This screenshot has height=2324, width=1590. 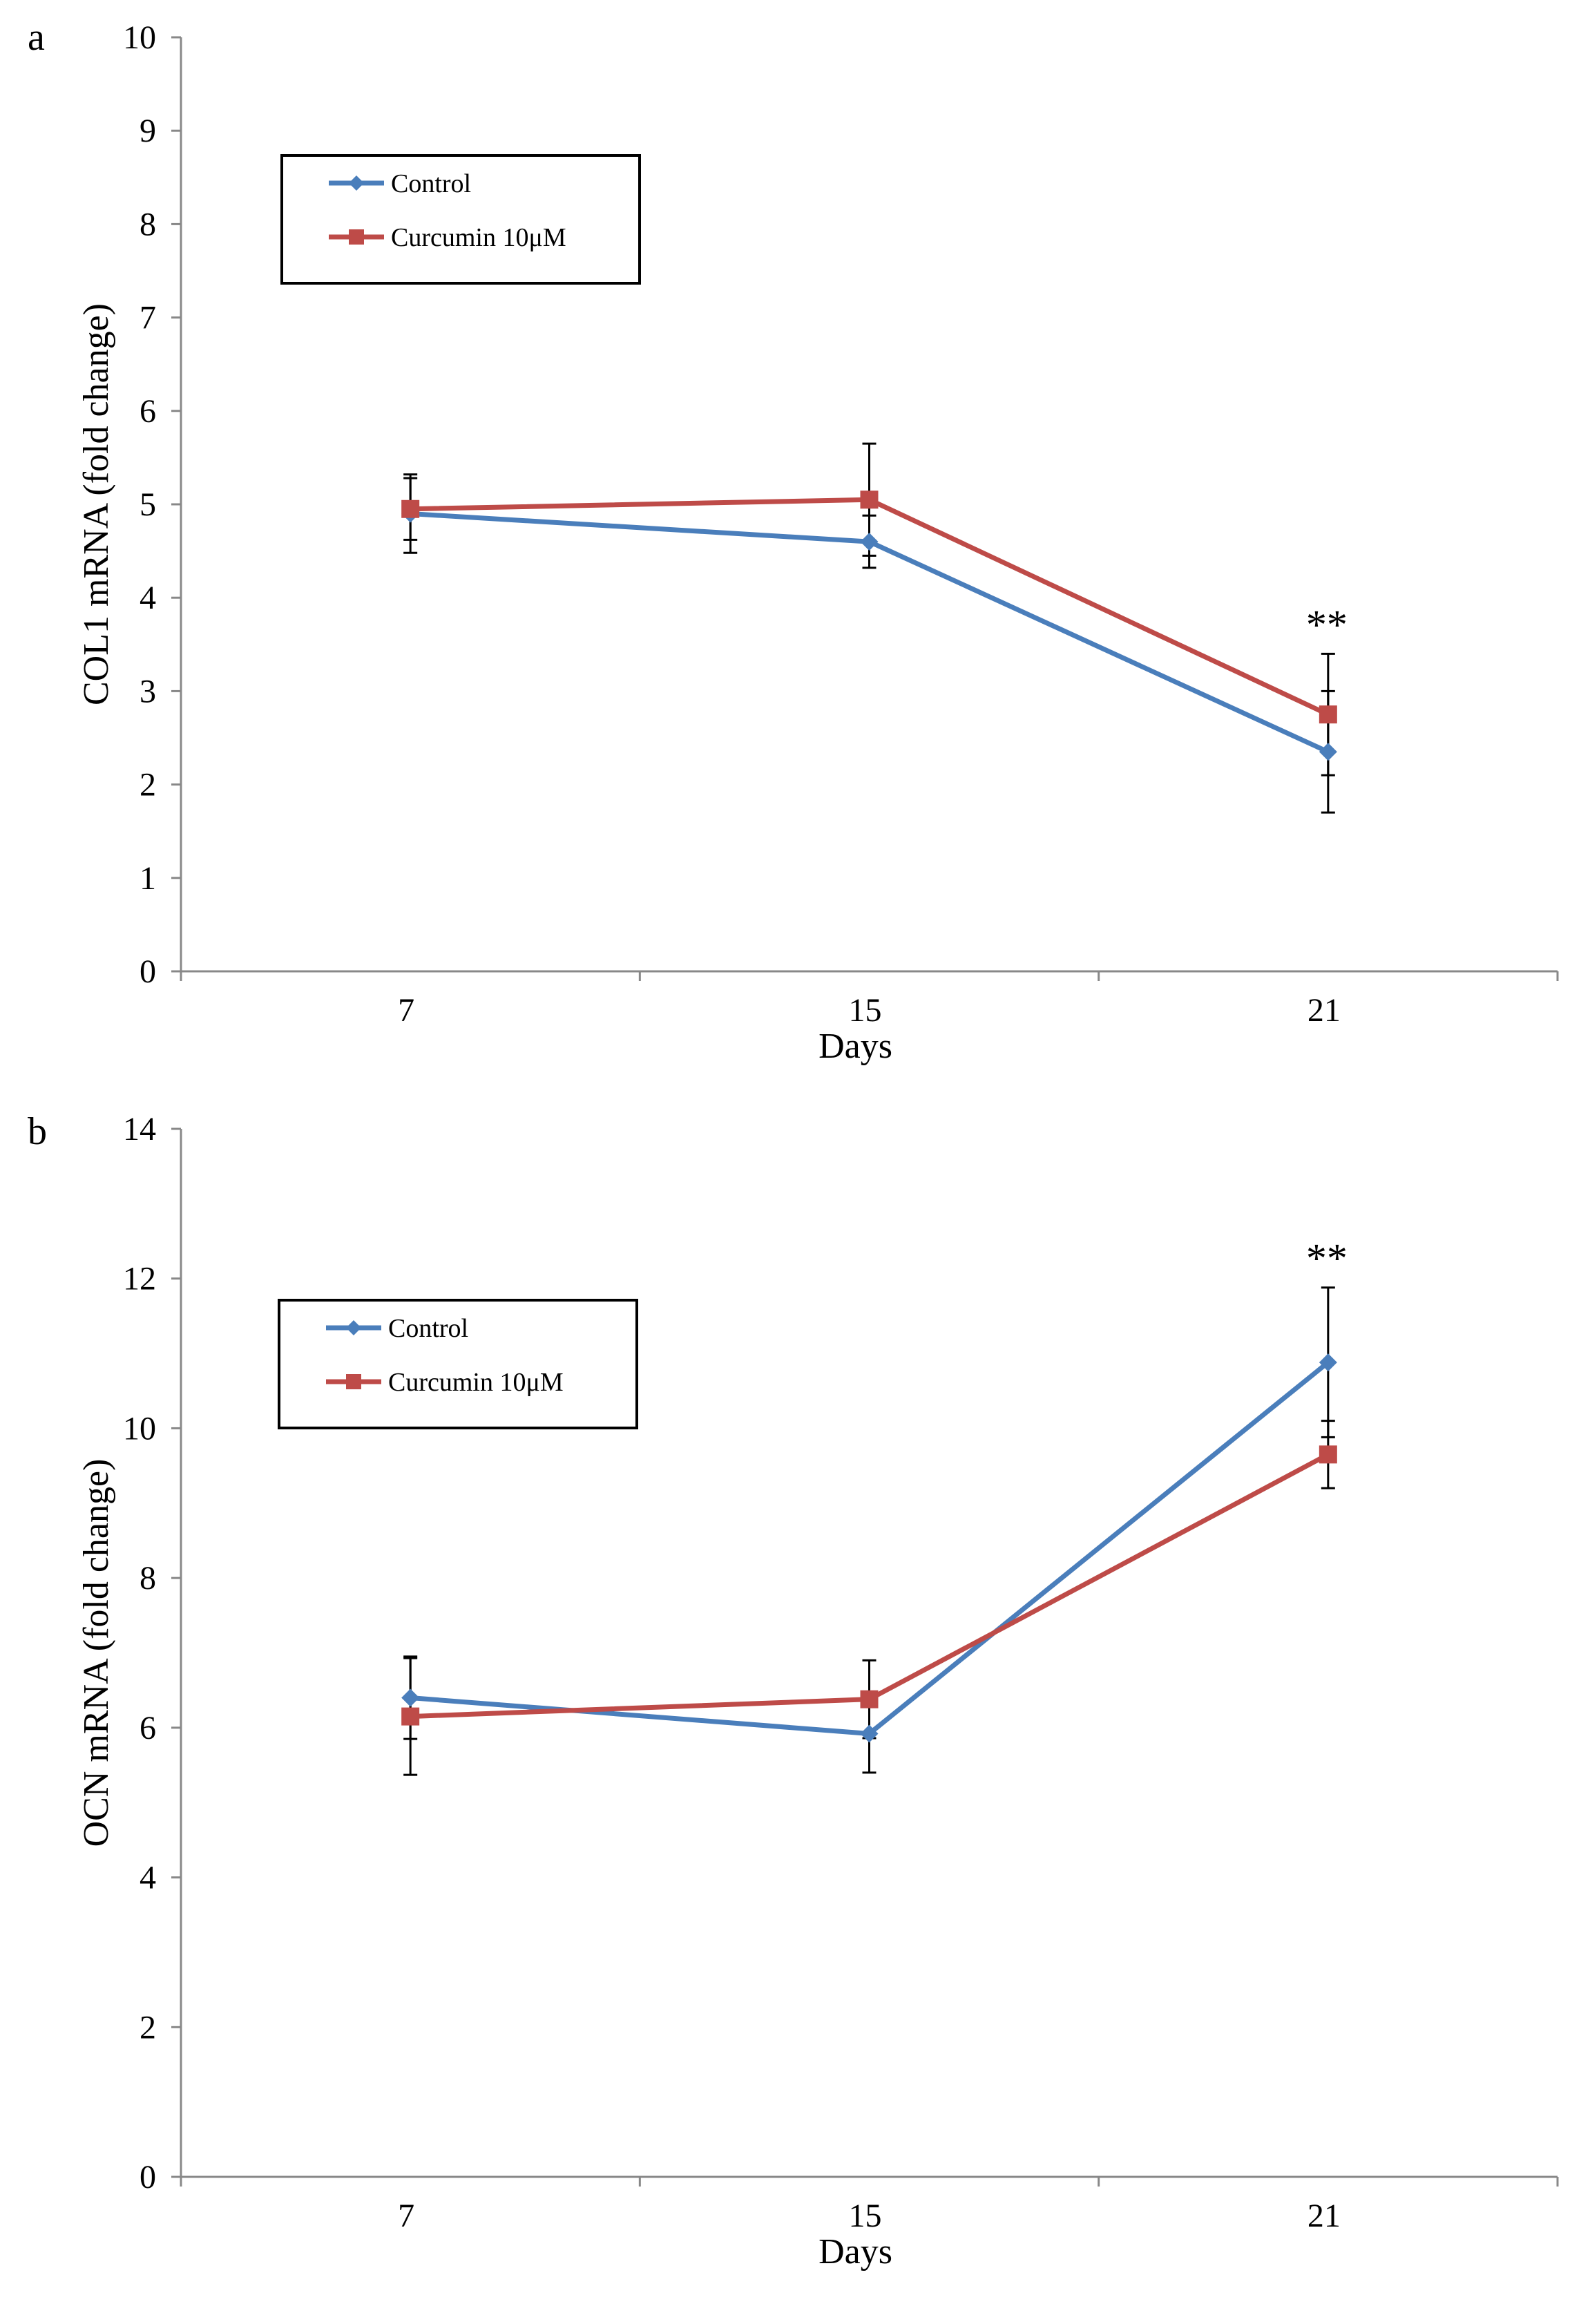 I want to click on y-axis-title: OCN mRNA (fold change), so click(x=96, y=1653).